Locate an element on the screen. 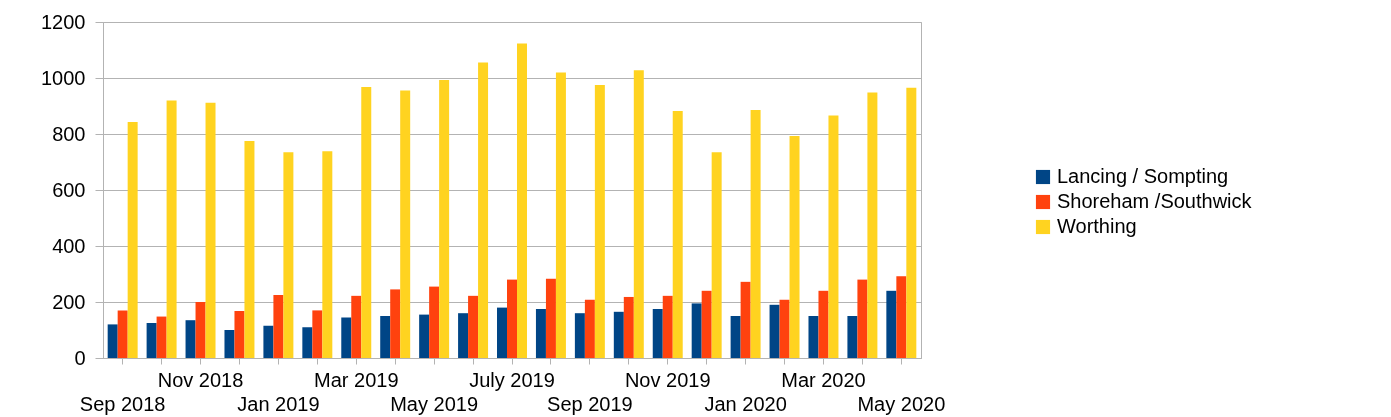 The width and height of the screenshot is (1391, 417). legend-label: Worthing is located at coordinates (1097, 226).